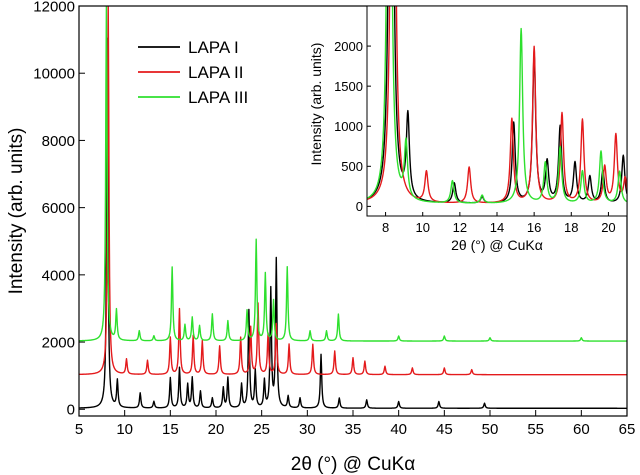 The width and height of the screenshot is (640, 475). What do you see at coordinates (581, 429) in the screenshot?
I see `main-x-tick-label: 60` at bounding box center [581, 429].